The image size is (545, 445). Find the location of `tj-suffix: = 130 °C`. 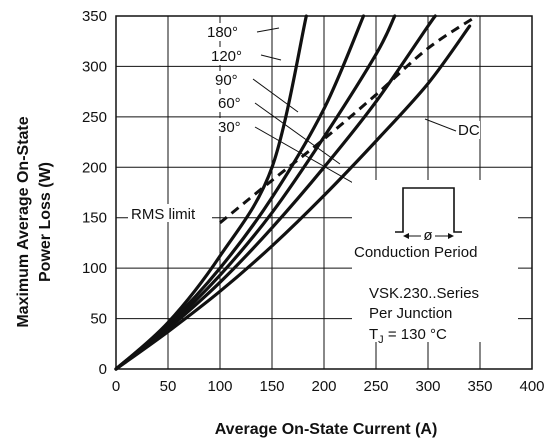

tj-suffix: = 130 °C is located at coordinates (415, 334).